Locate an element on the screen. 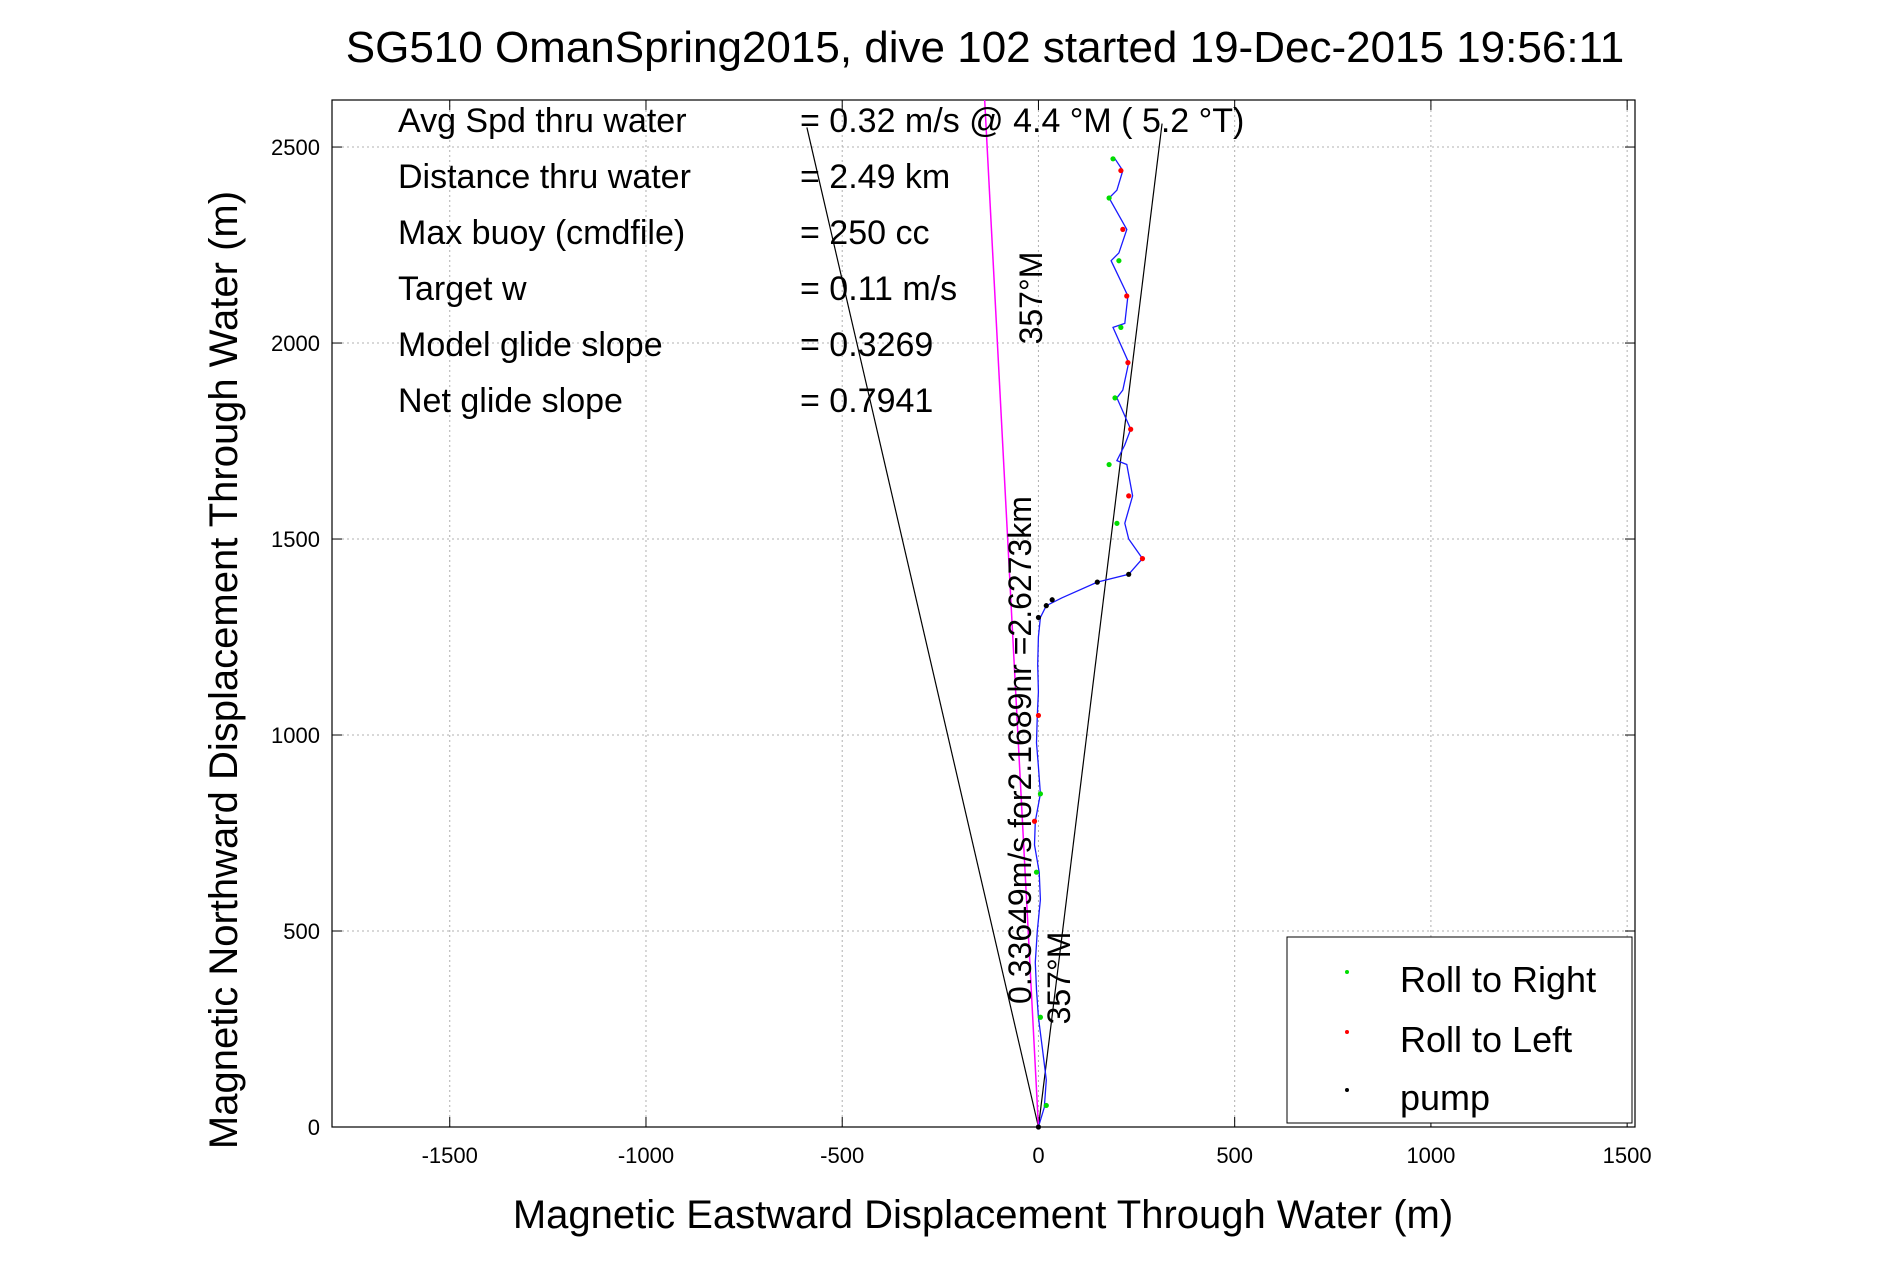  stat-label: Net glide slope is located at coordinates (510, 401).